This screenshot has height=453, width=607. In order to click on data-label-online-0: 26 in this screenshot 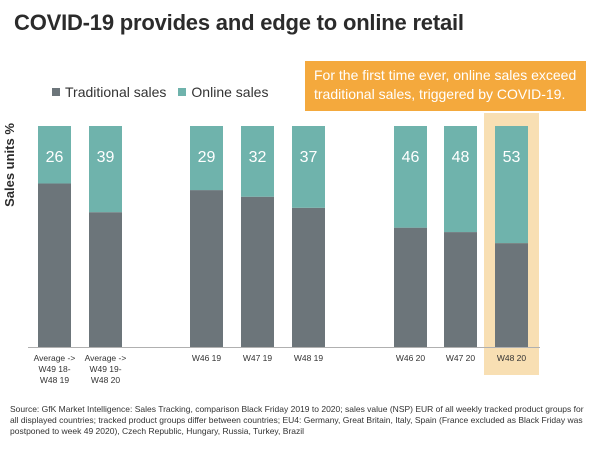, I will do `click(55, 157)`.